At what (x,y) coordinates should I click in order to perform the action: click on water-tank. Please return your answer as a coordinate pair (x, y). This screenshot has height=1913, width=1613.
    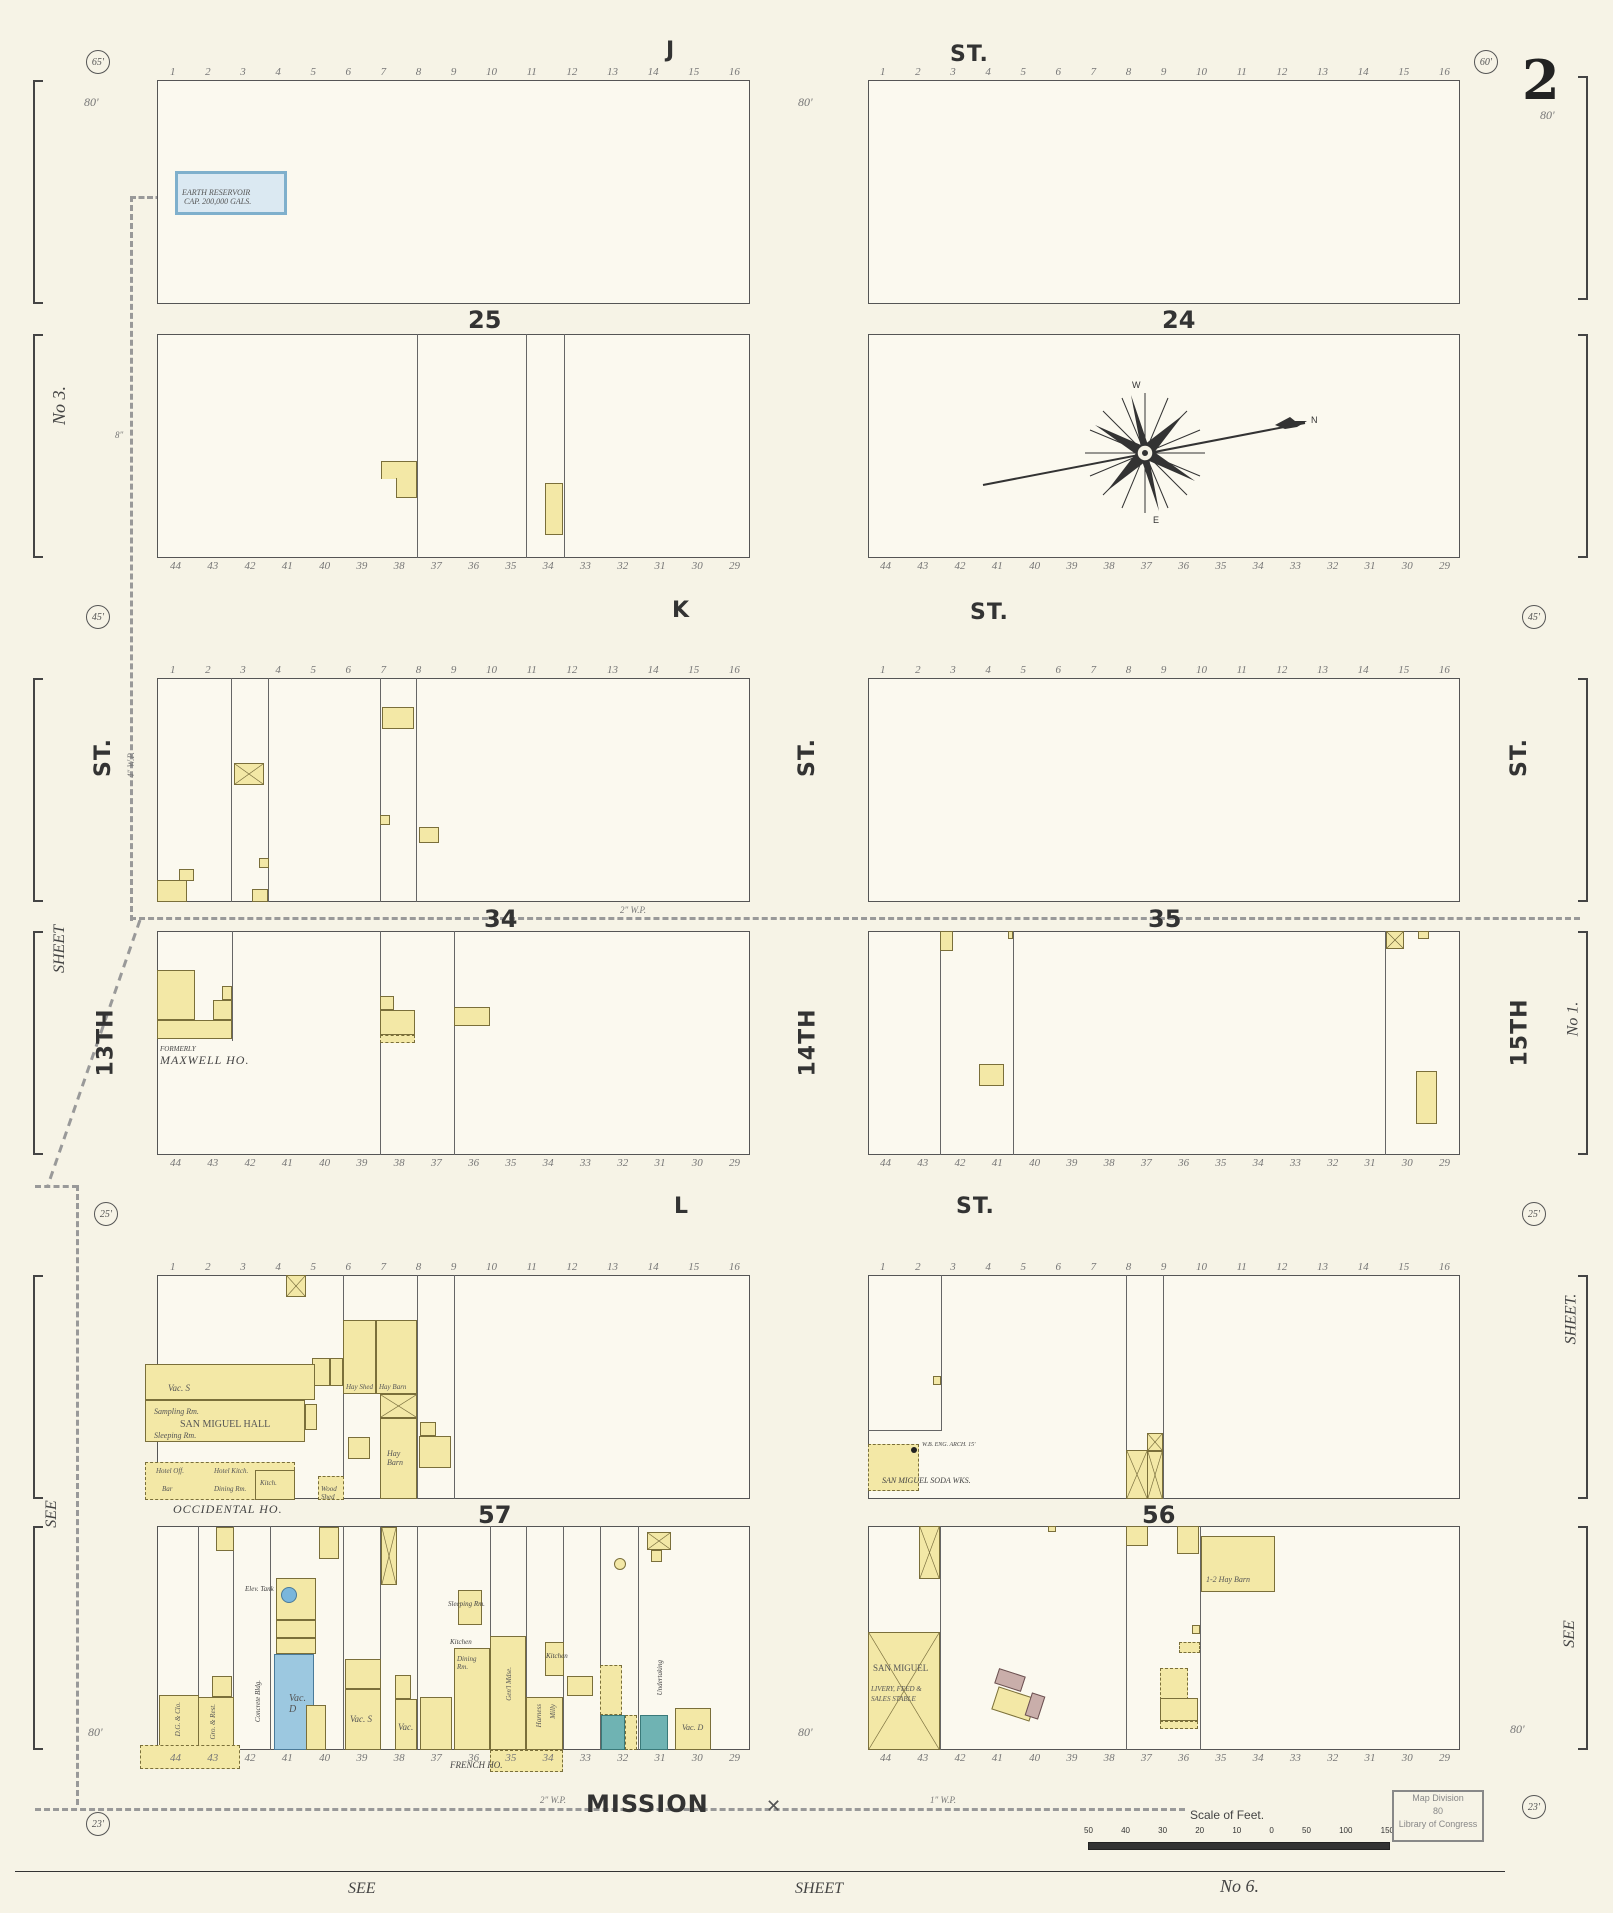
    Looking at the image, I should click on (620, 1564).